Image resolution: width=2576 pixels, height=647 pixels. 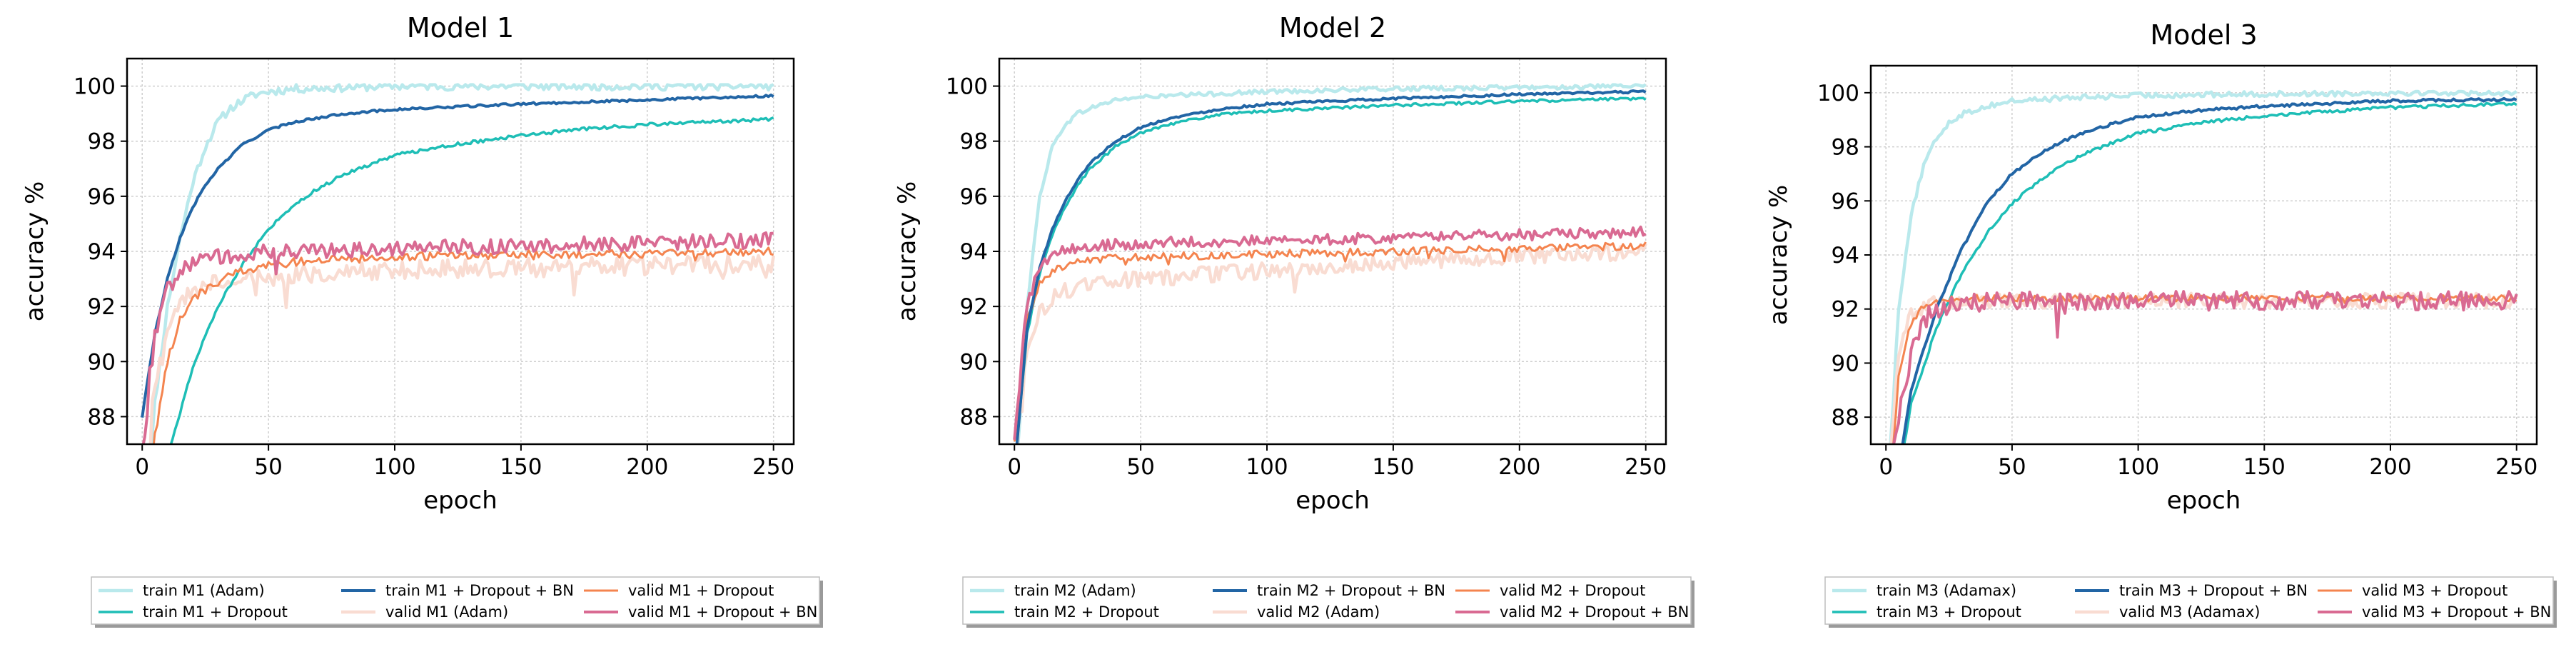 What do you see at coordinates (1318, 612) in the screenshot?
I see `legend-label: valid M2 (Adam)` at bounding box center [1318, 612].